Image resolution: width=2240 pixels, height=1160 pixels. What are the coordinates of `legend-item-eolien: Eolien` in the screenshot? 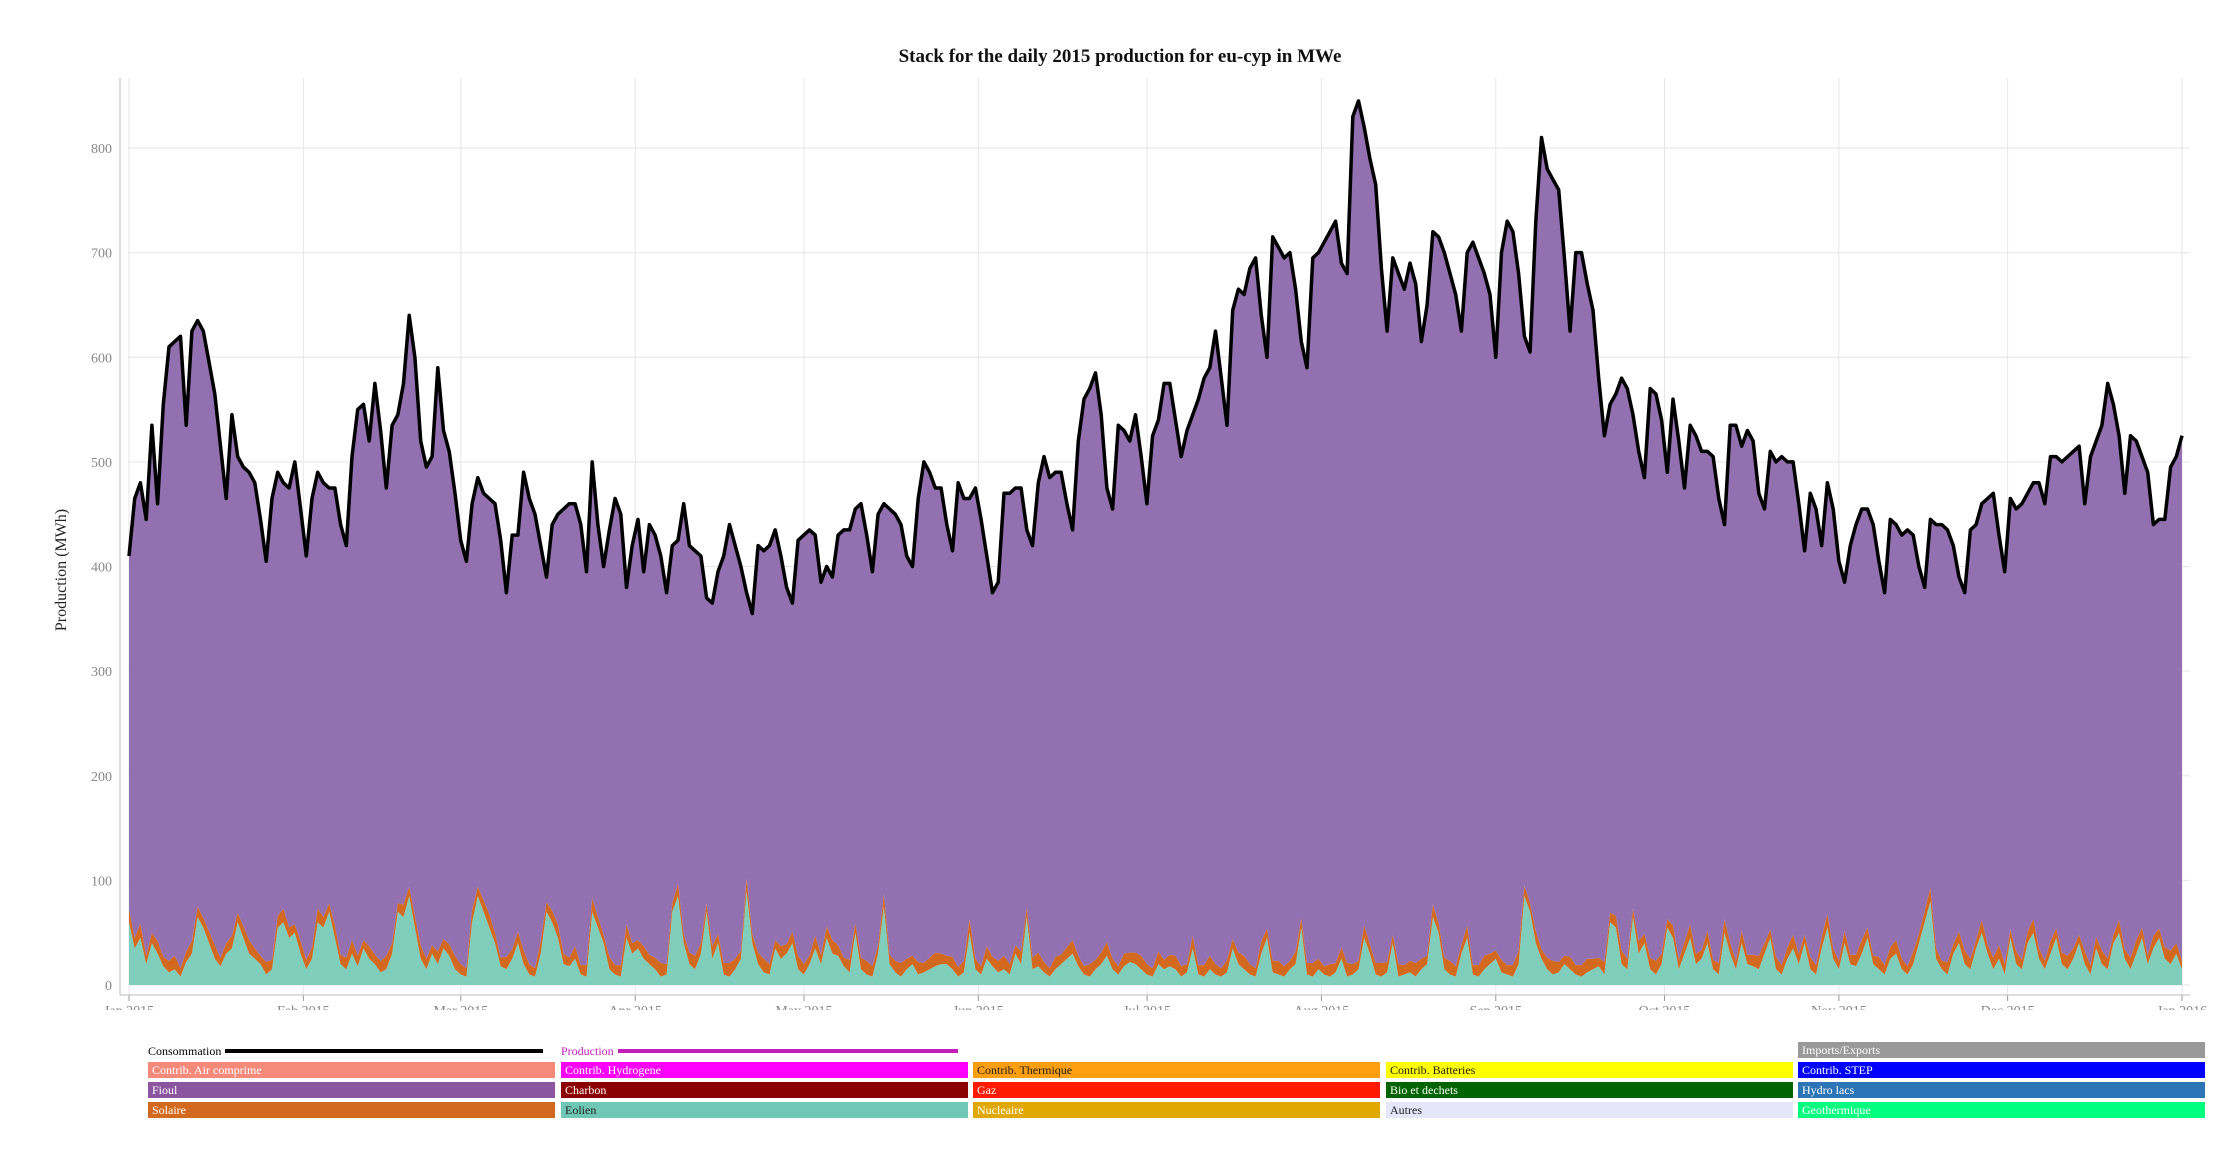 It's located at (764, 1110).